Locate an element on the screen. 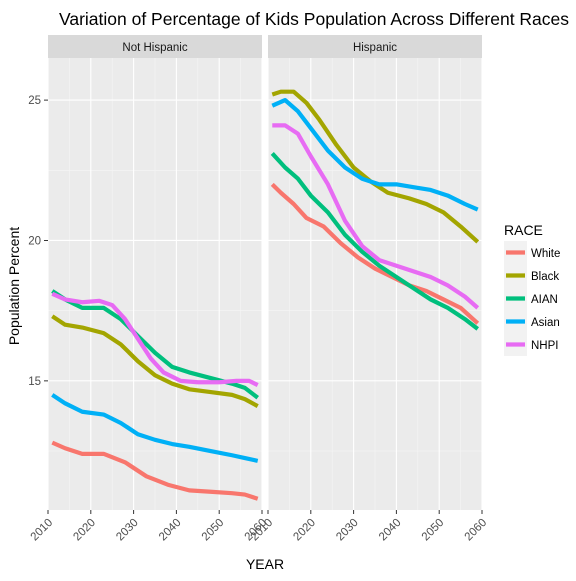  legend-item-white: White is located at coordinates (532, 252).